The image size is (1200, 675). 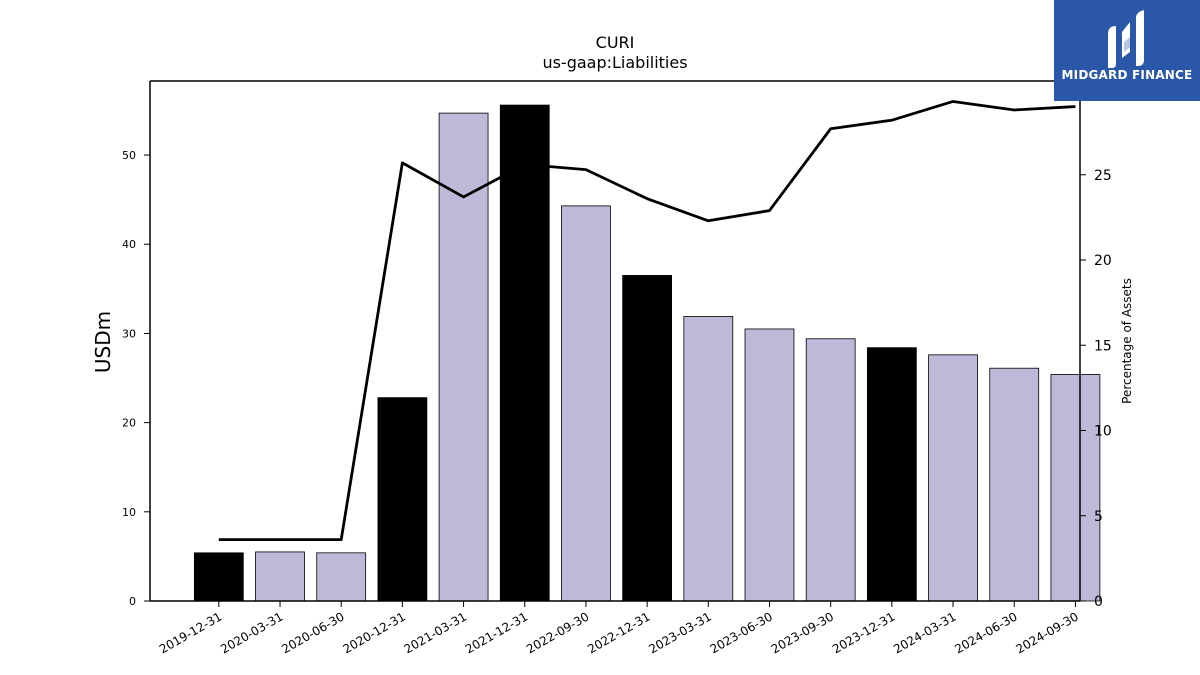 I want to click on y2-tick-label: 20, so click(x=1103, y=261).